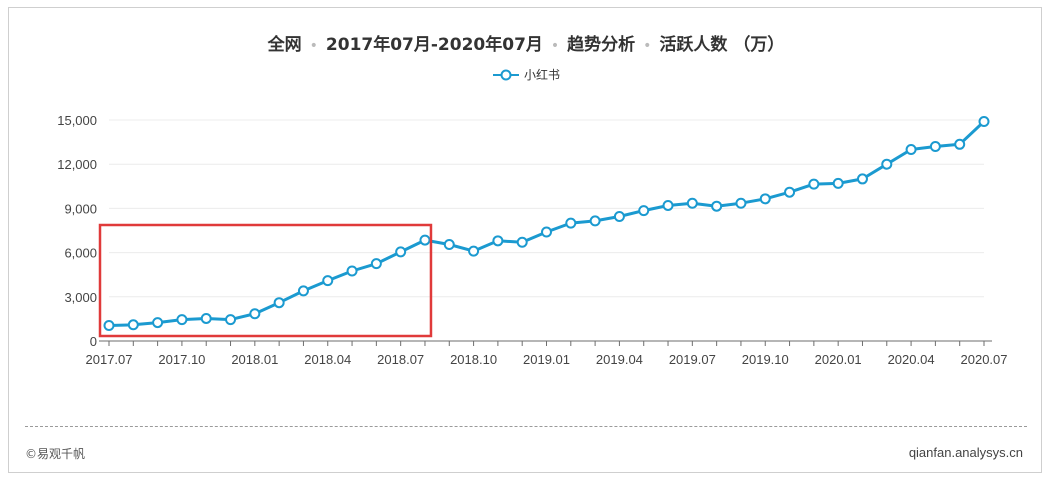 The image size is (1050, 480). What do you see at coordinates (80, 297) in the screenshot?
I see `y-tick-label: 3,000` at bounding box center [80, 297].